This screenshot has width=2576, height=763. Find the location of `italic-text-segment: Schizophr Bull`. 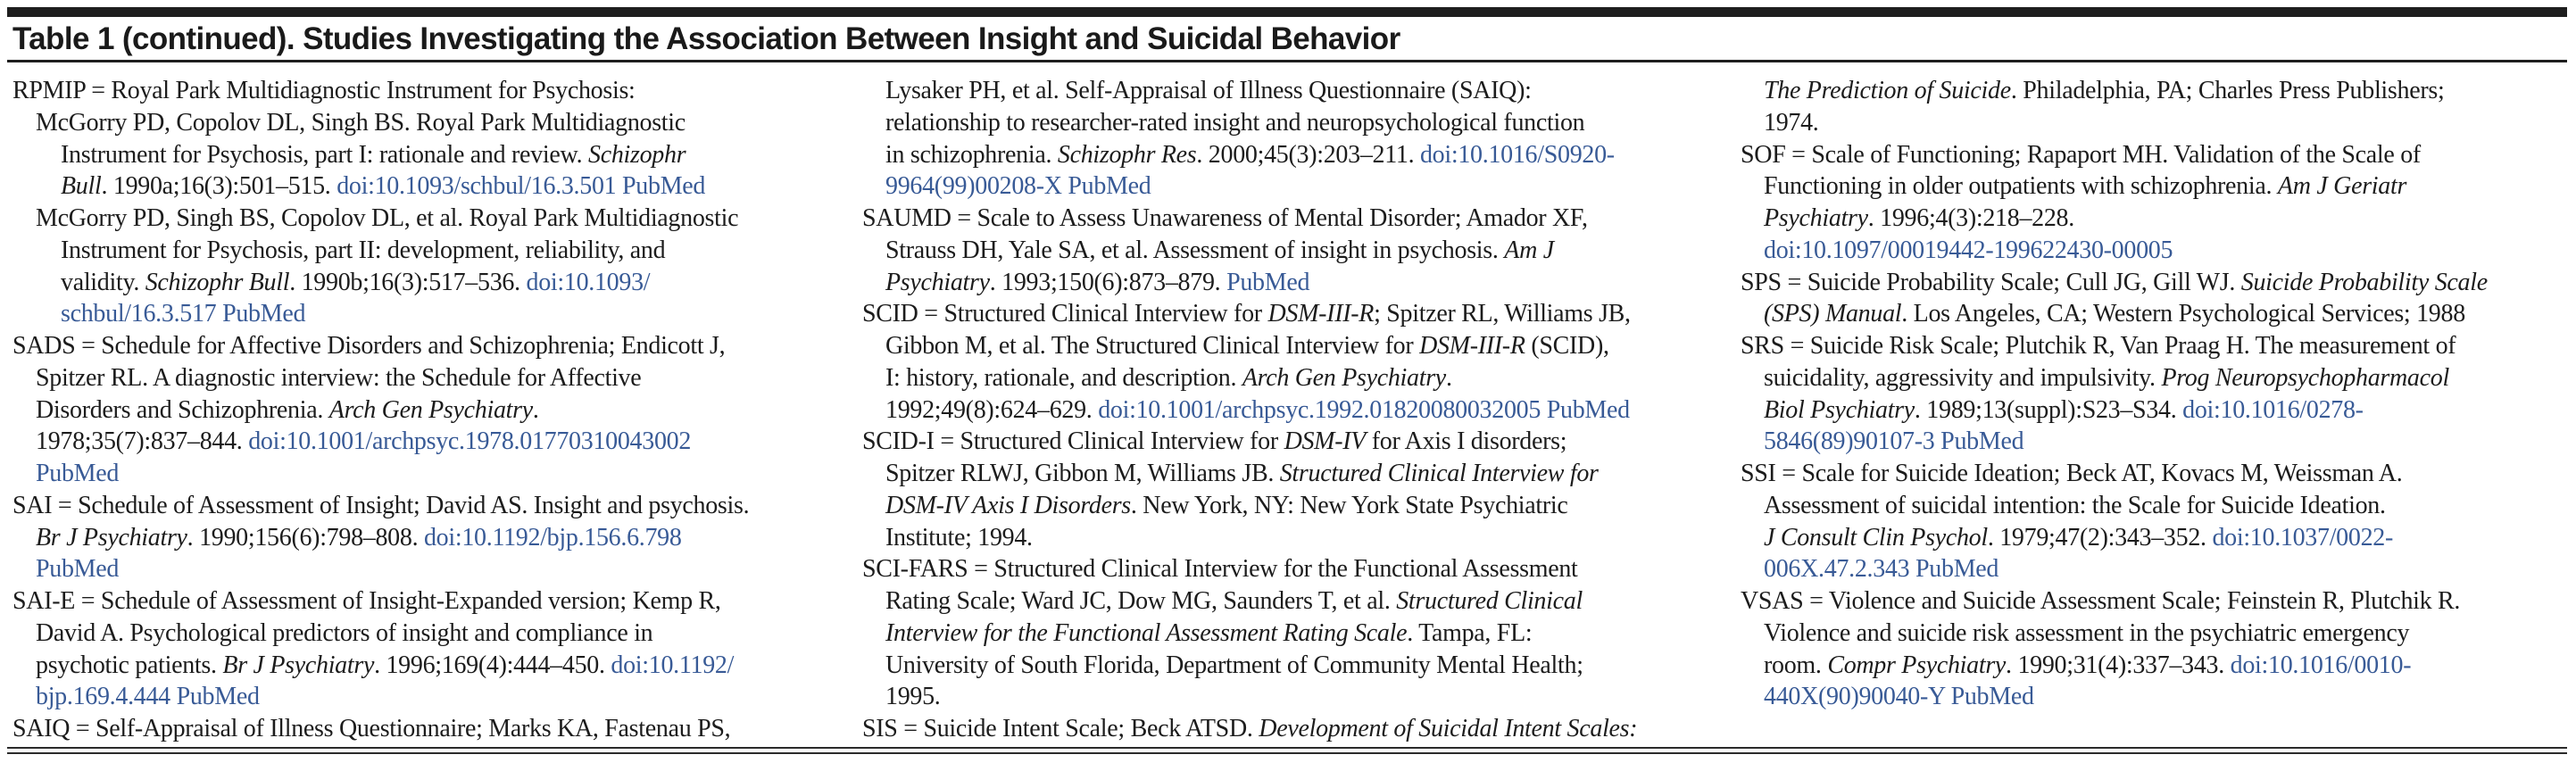

italic-text-segment: Schizophr Bull is located at coordinates (218, 282).